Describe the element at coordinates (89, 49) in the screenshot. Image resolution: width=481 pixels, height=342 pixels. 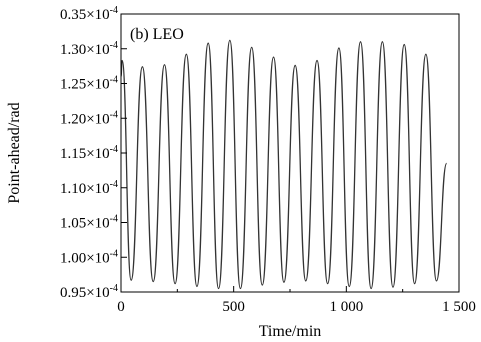
I see `y-tick-label: 1.30×10⁻⁴` at that location.